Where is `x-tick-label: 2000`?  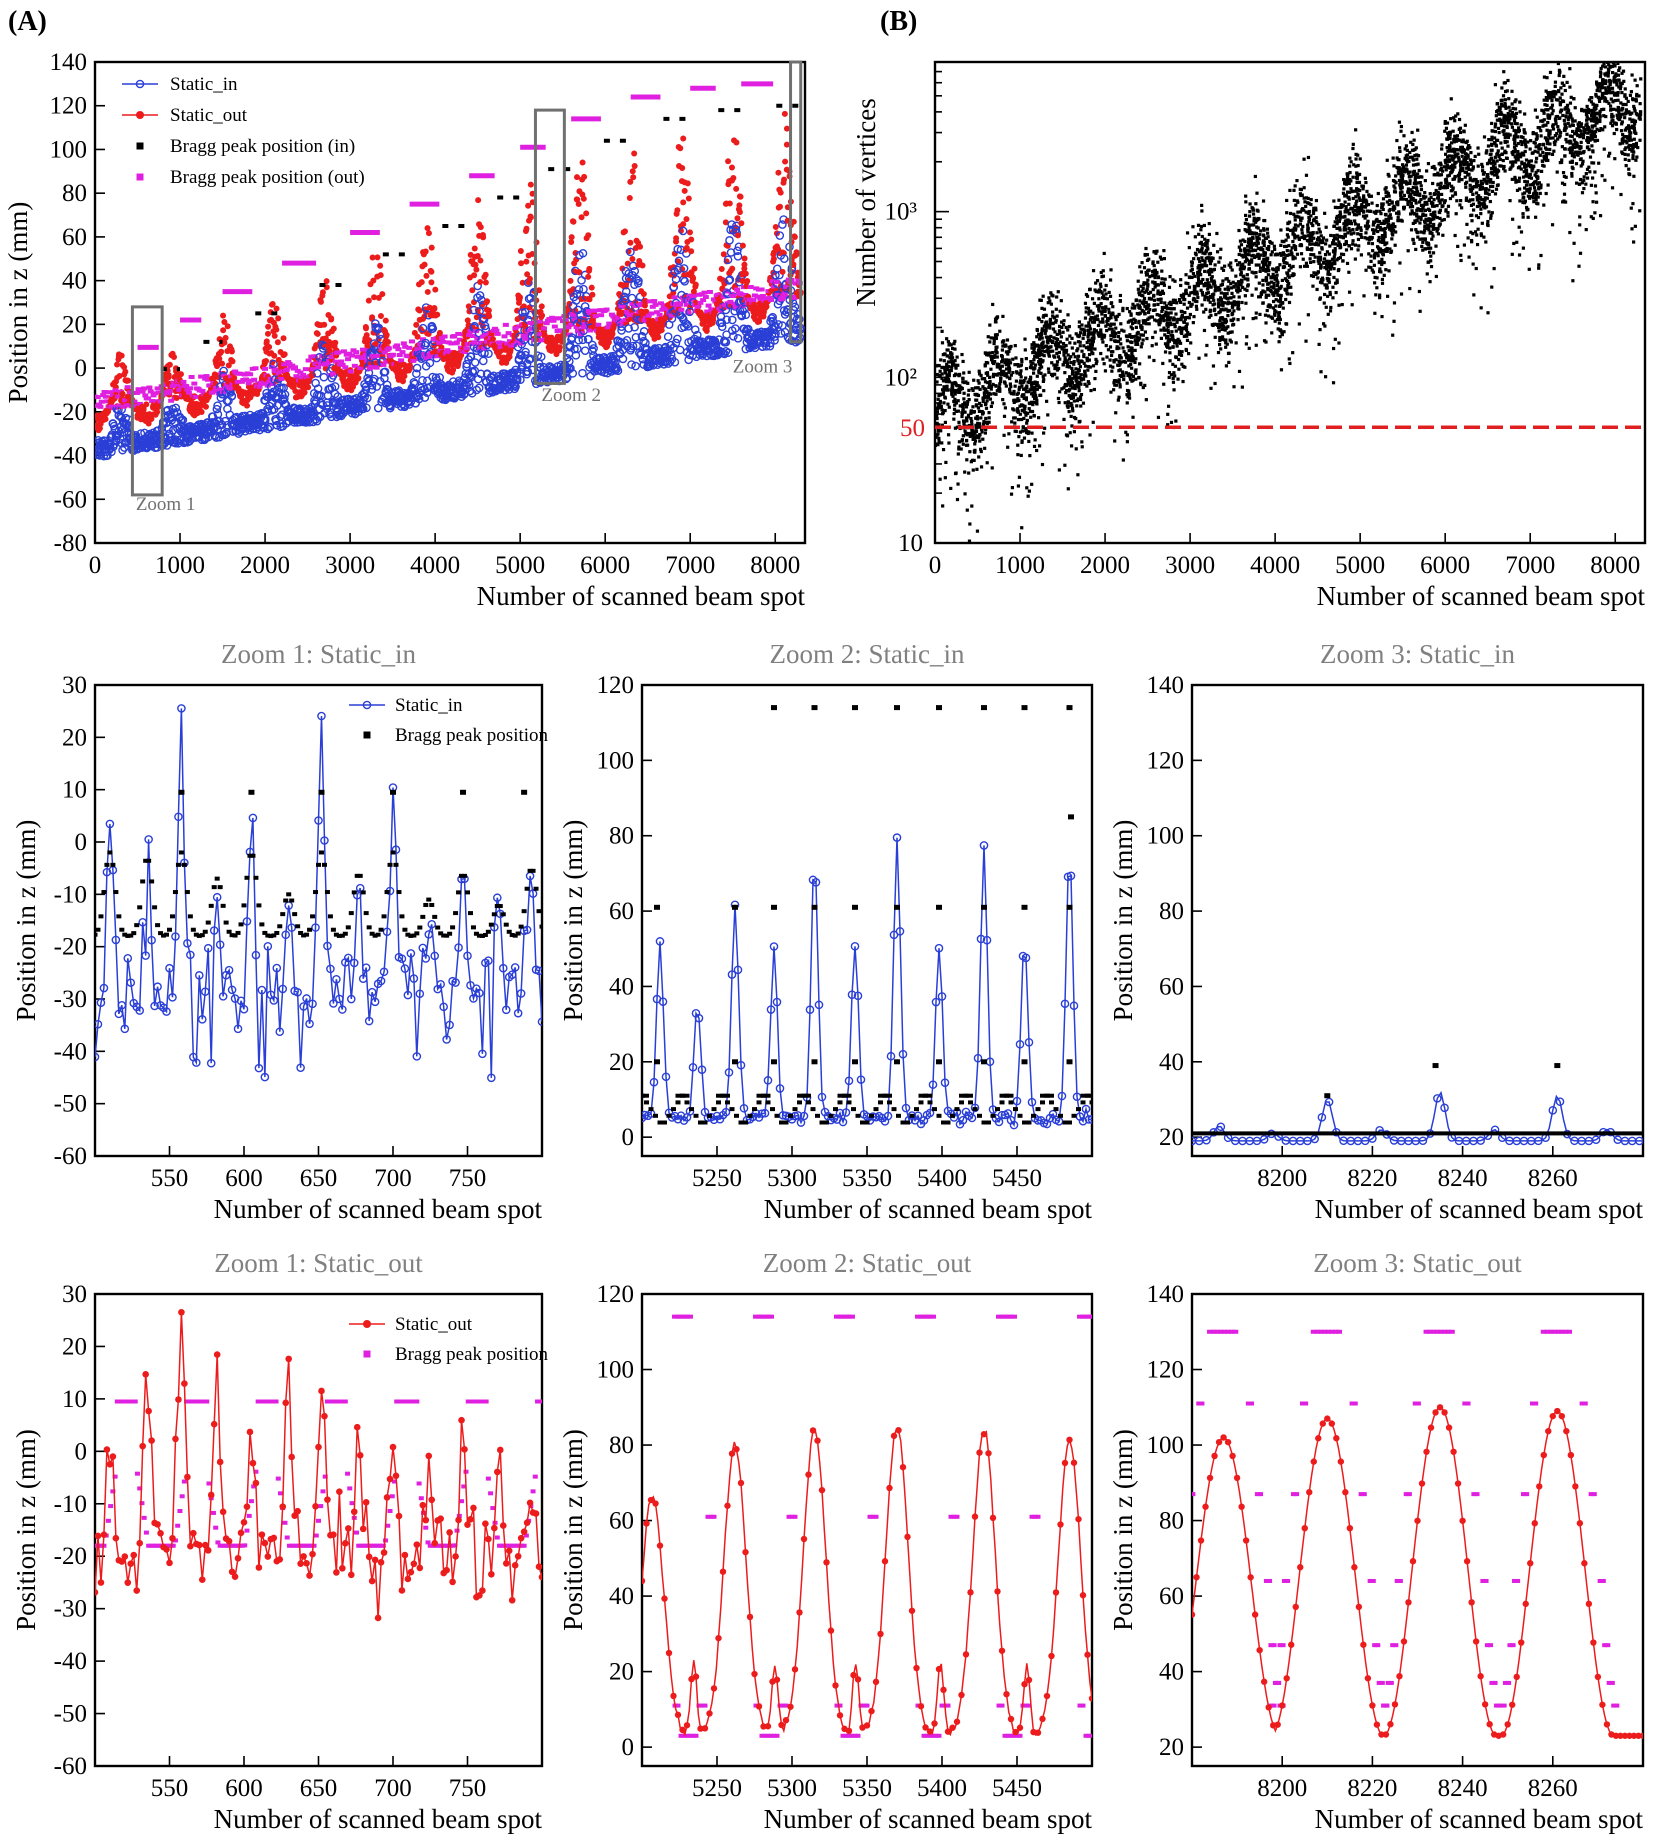 x-tick-label: 2000 is located at coordinates (265, 565).